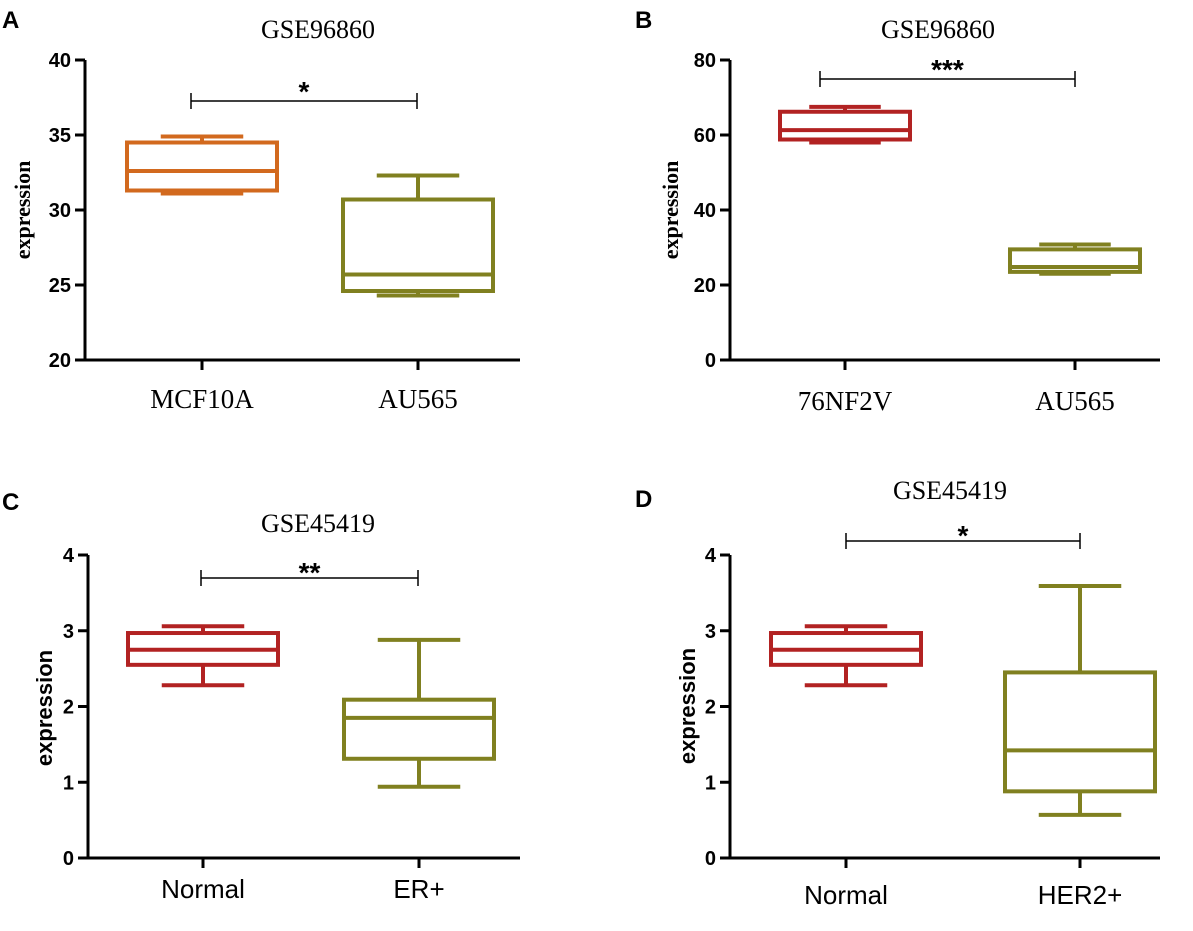 Image resolution: width=1193 pixels, height=931 pixels. What do you see at coordinates (60, 211) in the screenshot?
I see `y-tick-label: 30` at bounding box center [60, 211].